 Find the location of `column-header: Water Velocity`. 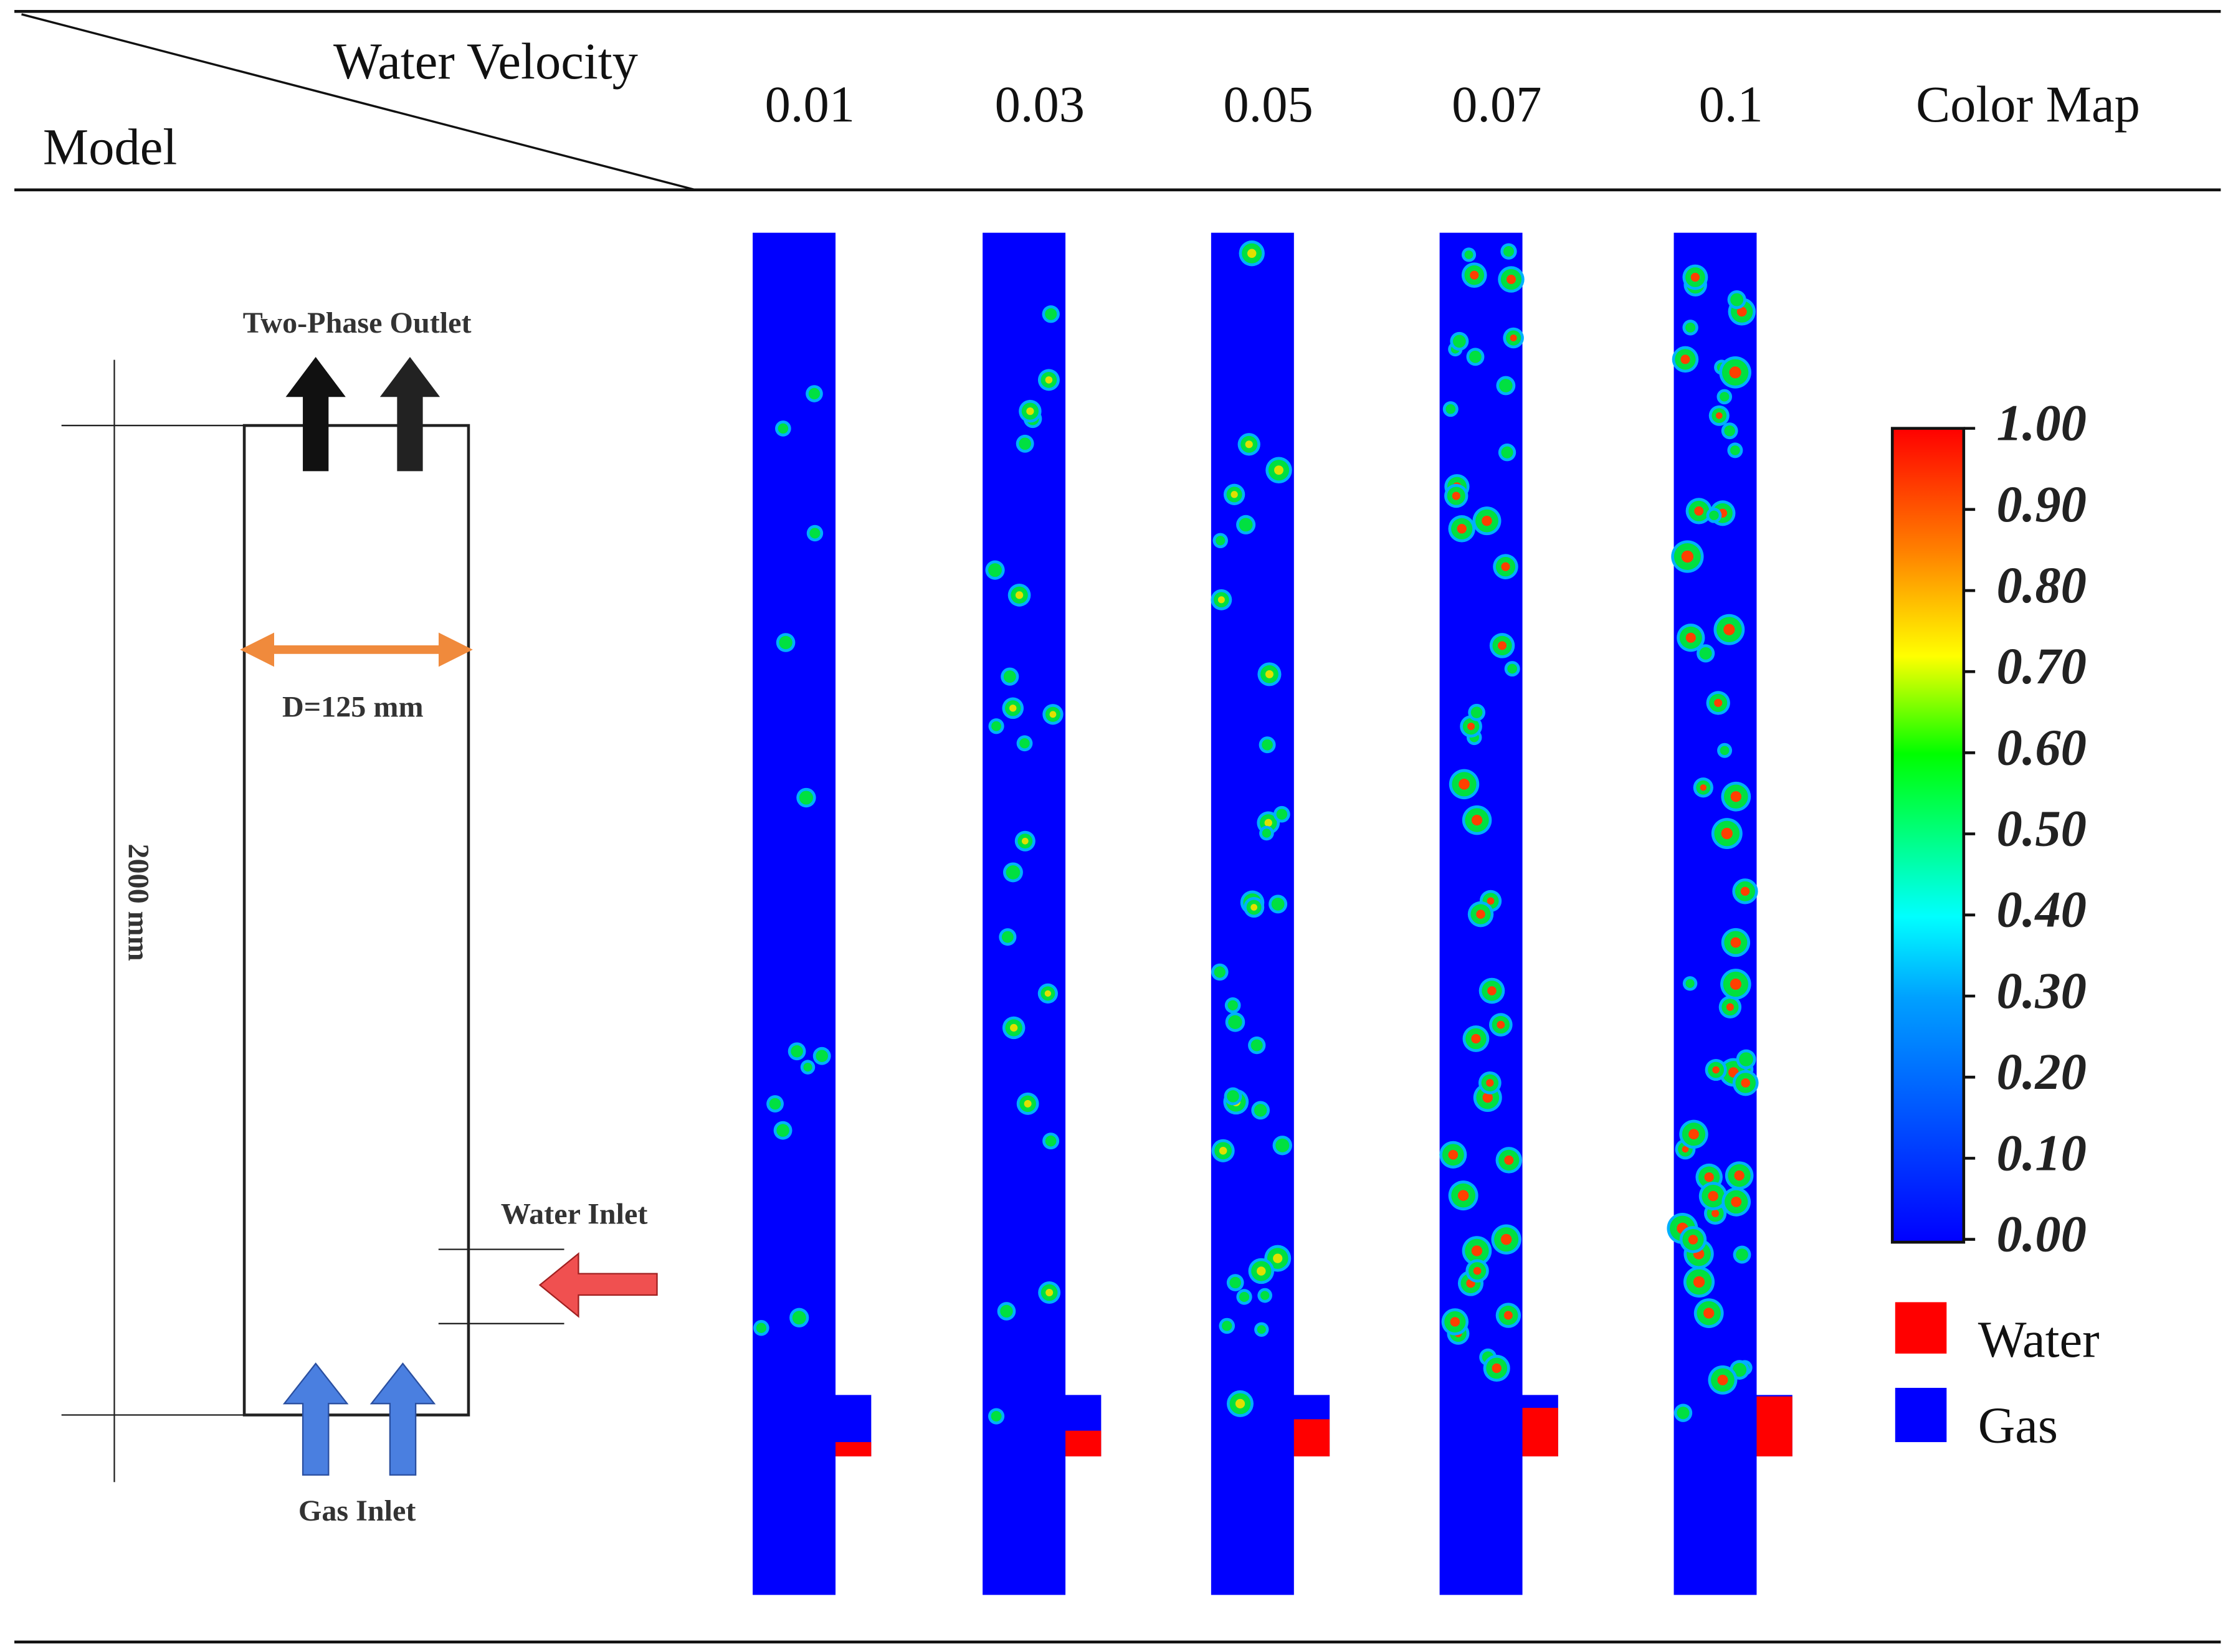

column-header: Water Velocity is located at coordinates (485, 61).